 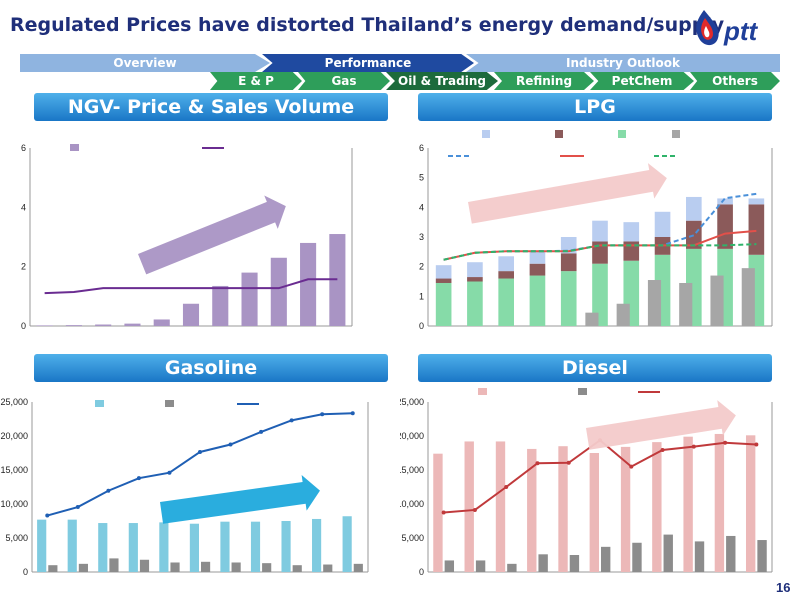 I want to click on left-tick-label: 20,000, so click(x=14, y=436).